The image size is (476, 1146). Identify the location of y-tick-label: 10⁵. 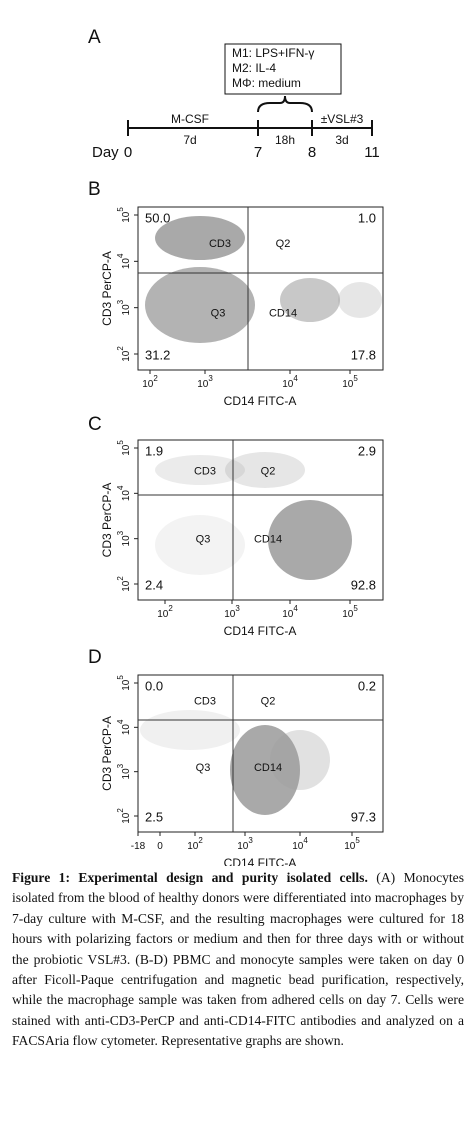
(124, 215).